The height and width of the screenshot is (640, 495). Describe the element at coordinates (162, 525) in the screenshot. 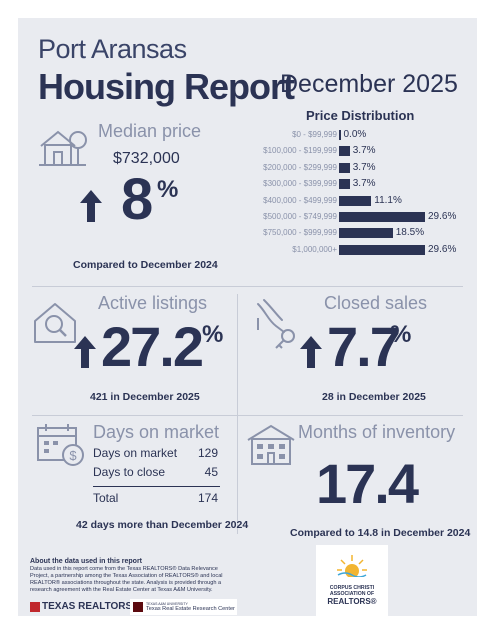

I see `days-on-market-caption: 42 days more than December 2024` at that location.